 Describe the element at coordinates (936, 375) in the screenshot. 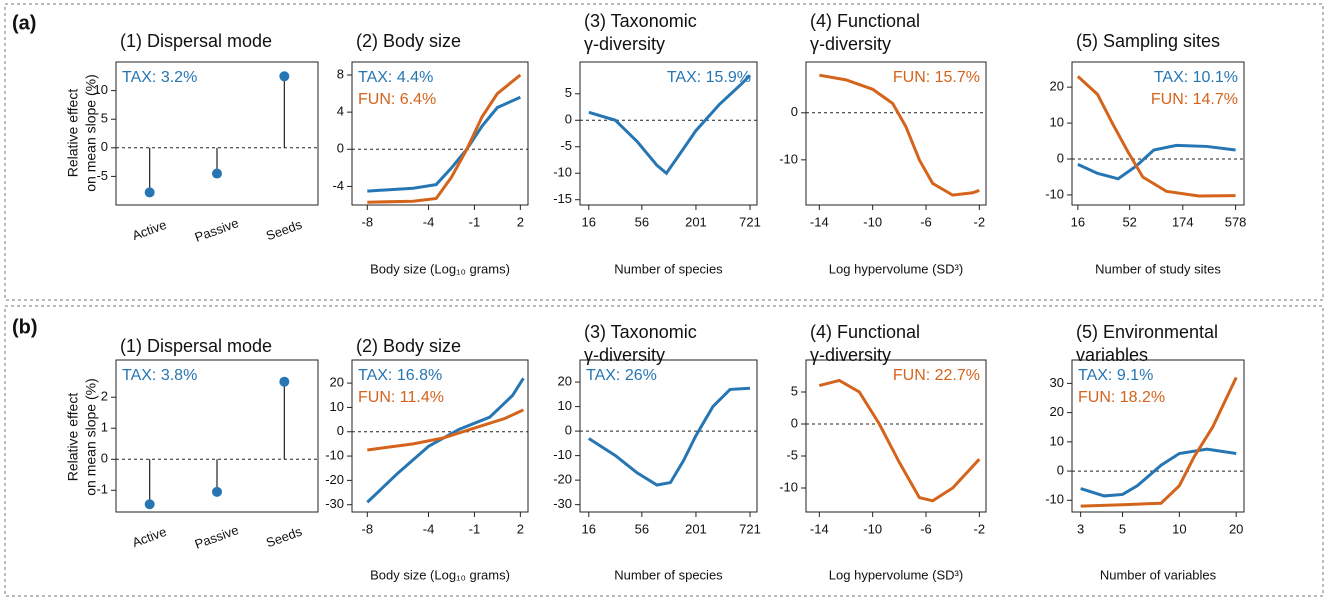

I see `annotation: FUN: 22.7%` at that location.